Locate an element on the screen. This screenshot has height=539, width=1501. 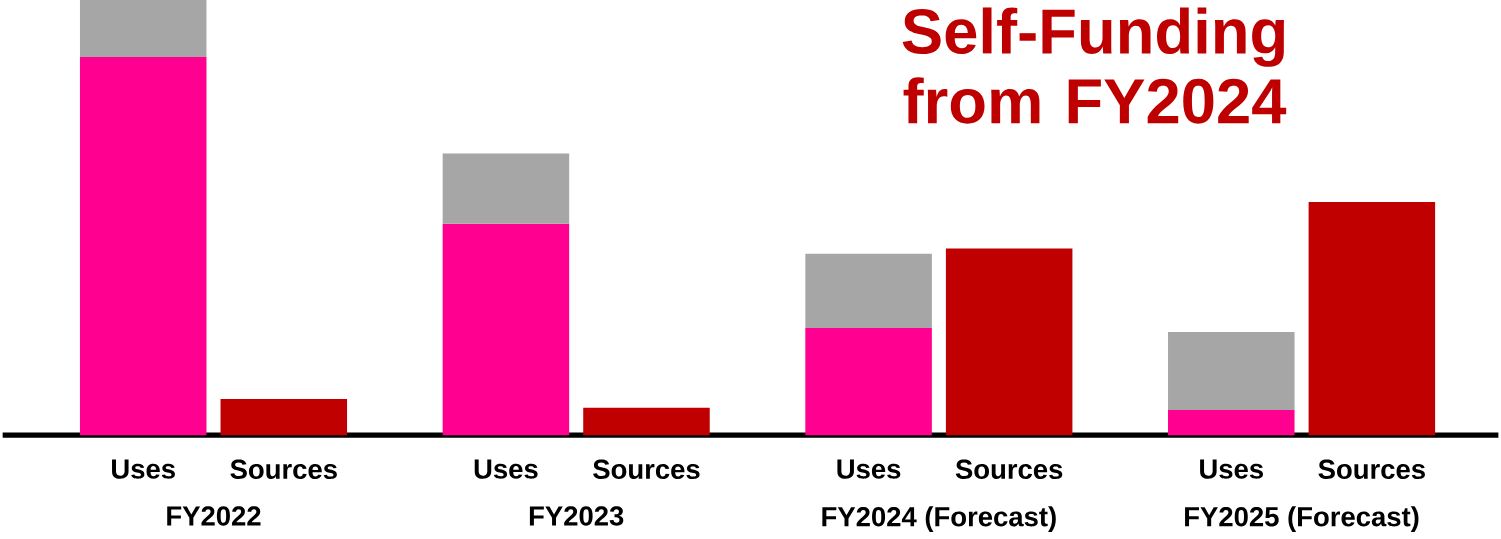
text: FY2025 (Forecast) is located at coordinates (1302, 519).